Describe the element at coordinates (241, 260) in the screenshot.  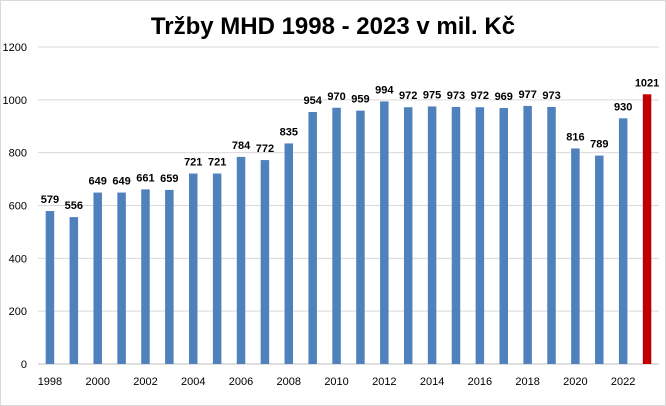
I see `bar-2006` at that location.